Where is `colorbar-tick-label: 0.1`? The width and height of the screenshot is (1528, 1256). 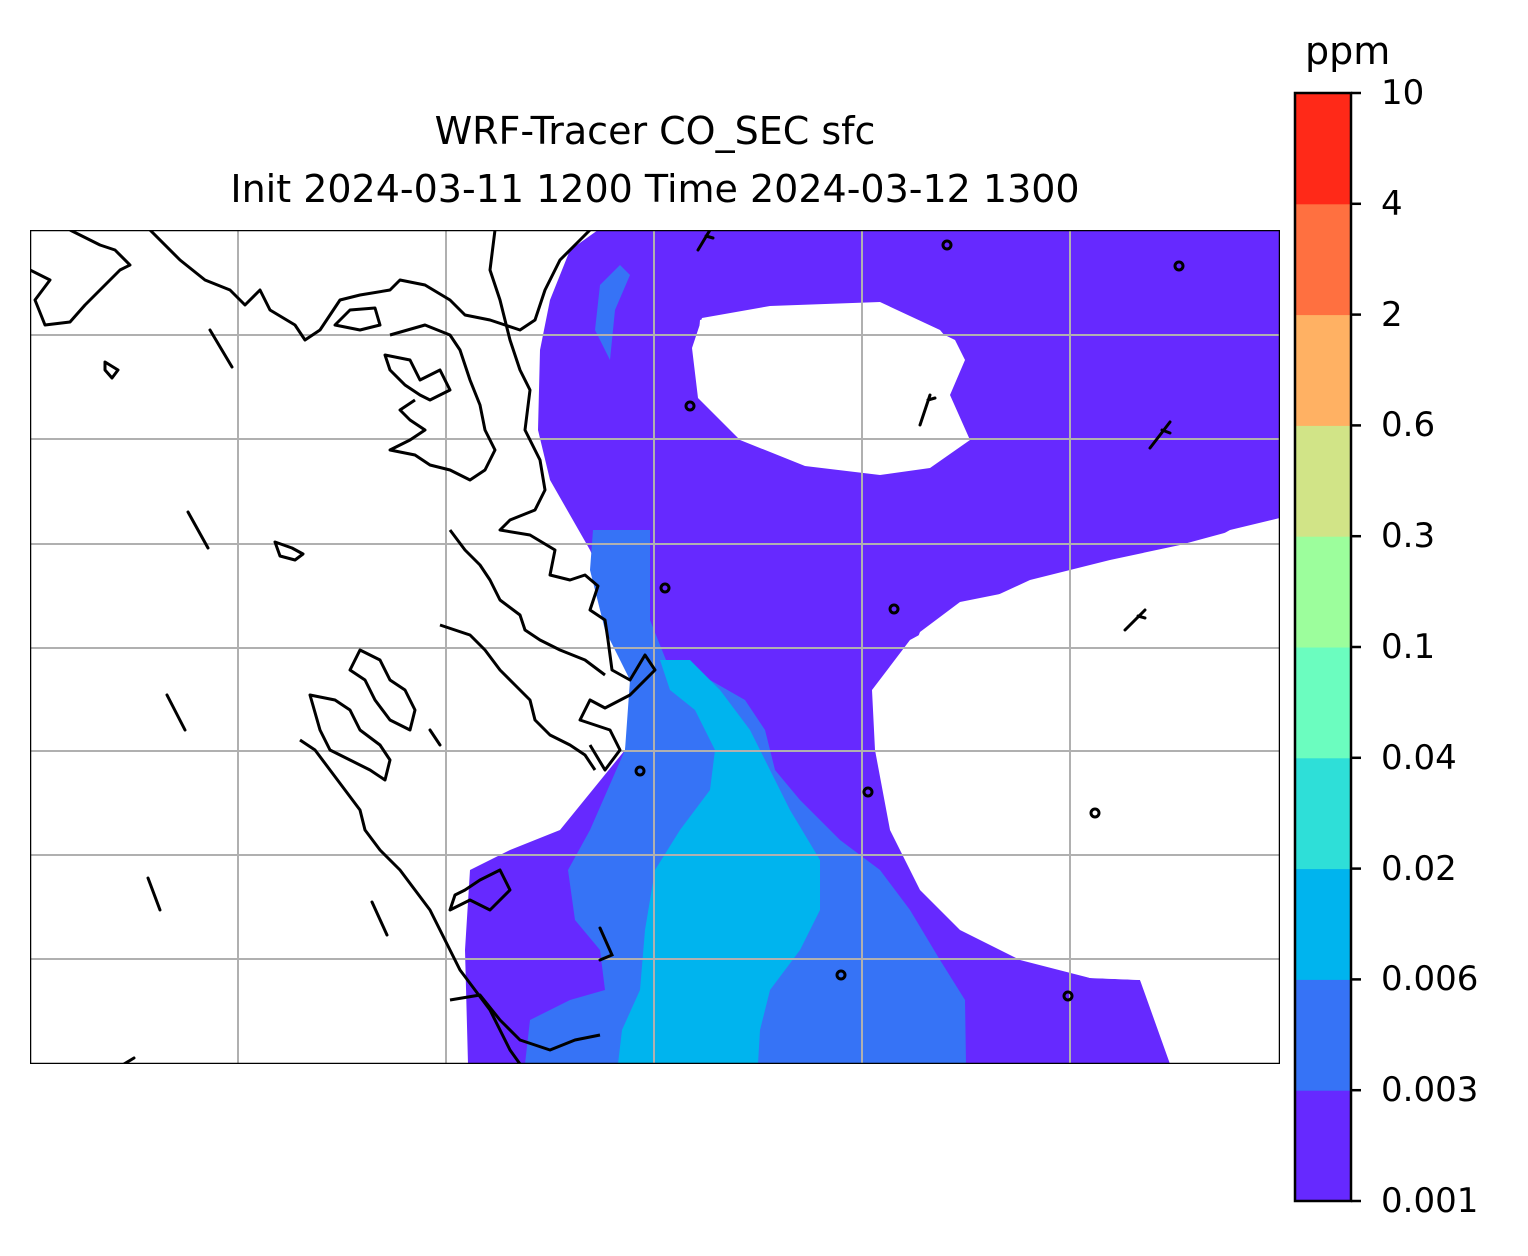 colorbar-tick-label: 0.1 is located at coordinates (1408, 647).